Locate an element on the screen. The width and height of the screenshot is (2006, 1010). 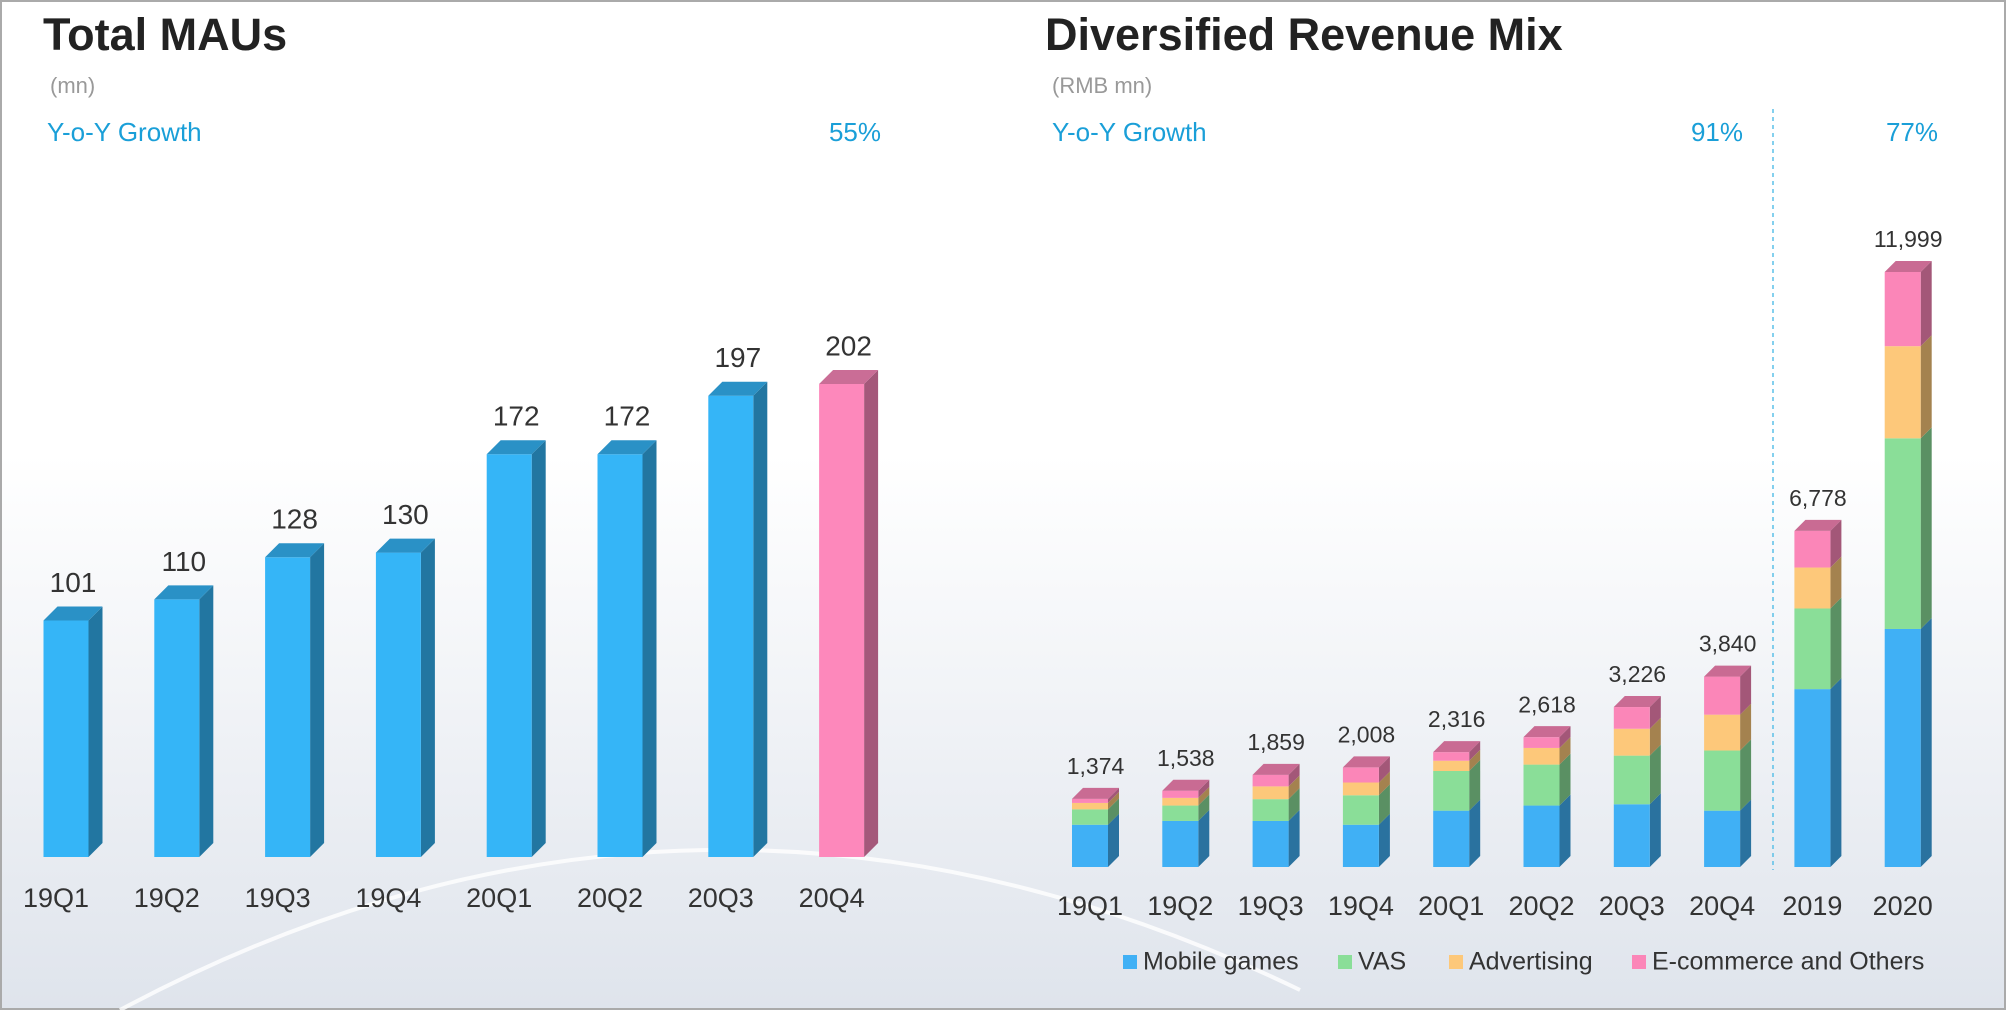
total-label: 1,538 is located at coordinates (1186, 758).